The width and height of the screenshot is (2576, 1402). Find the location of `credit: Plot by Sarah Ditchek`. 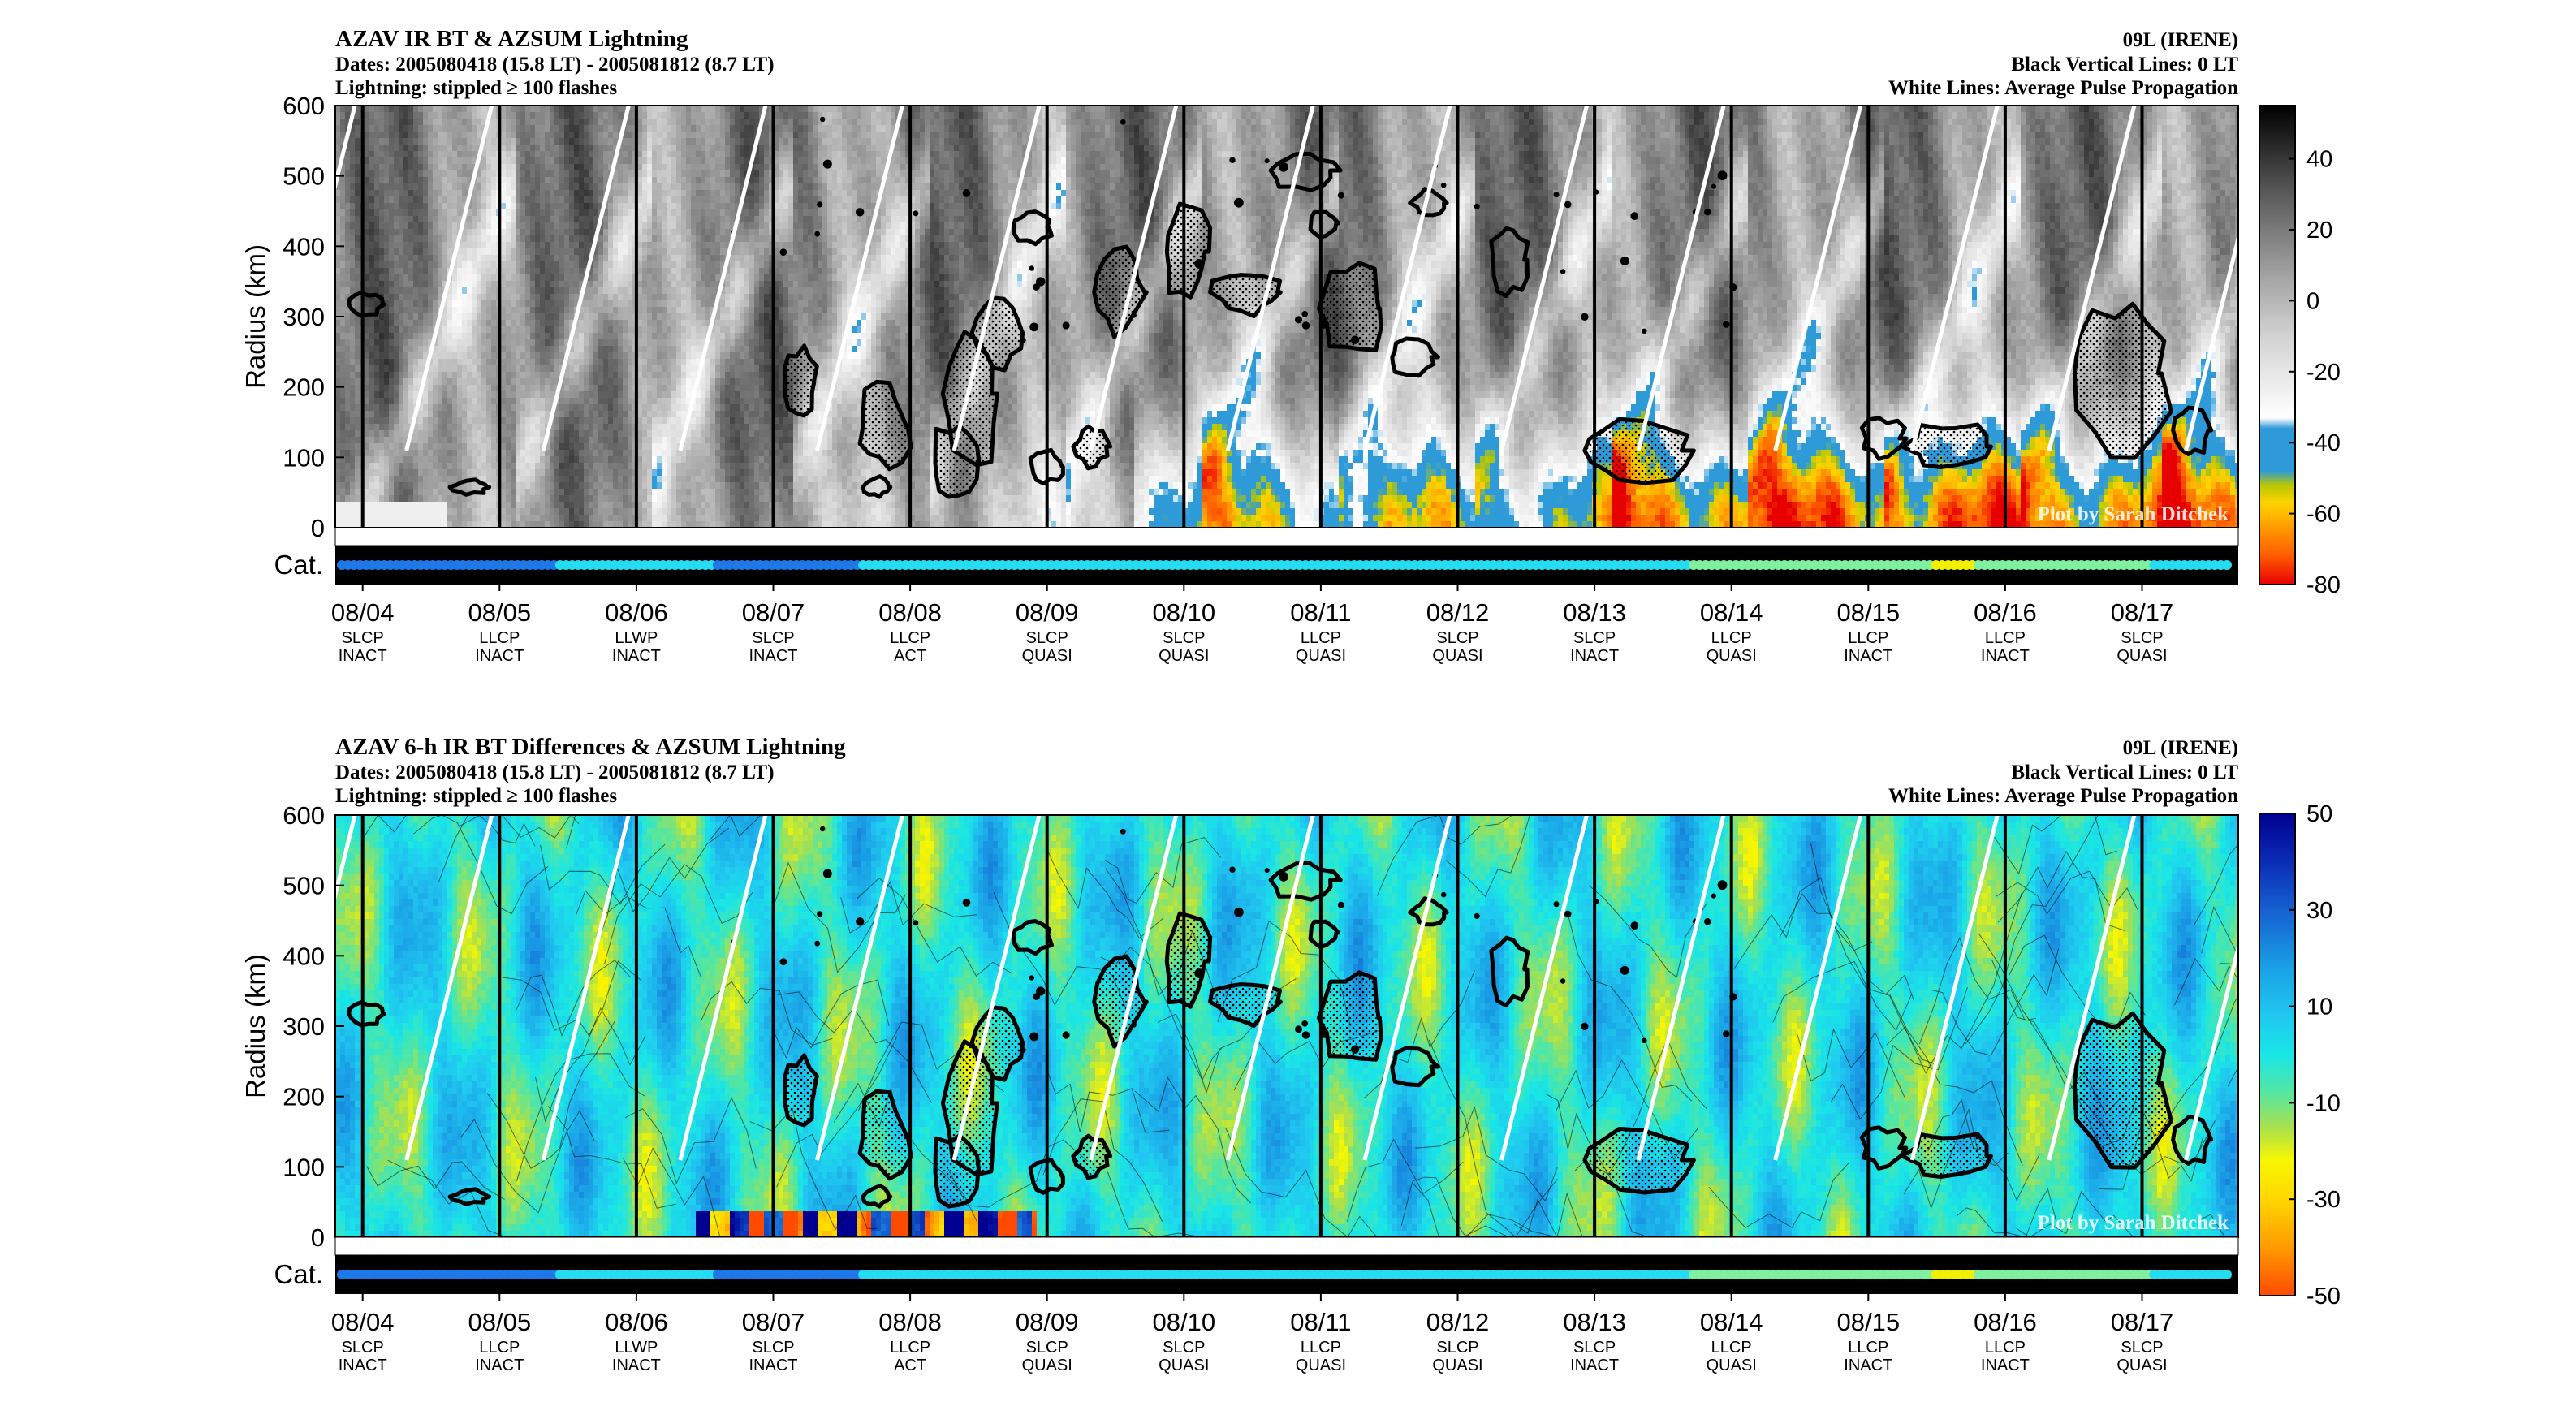

credit: Plot by Sarah Ditchek is located at coordinates (2133, 514).